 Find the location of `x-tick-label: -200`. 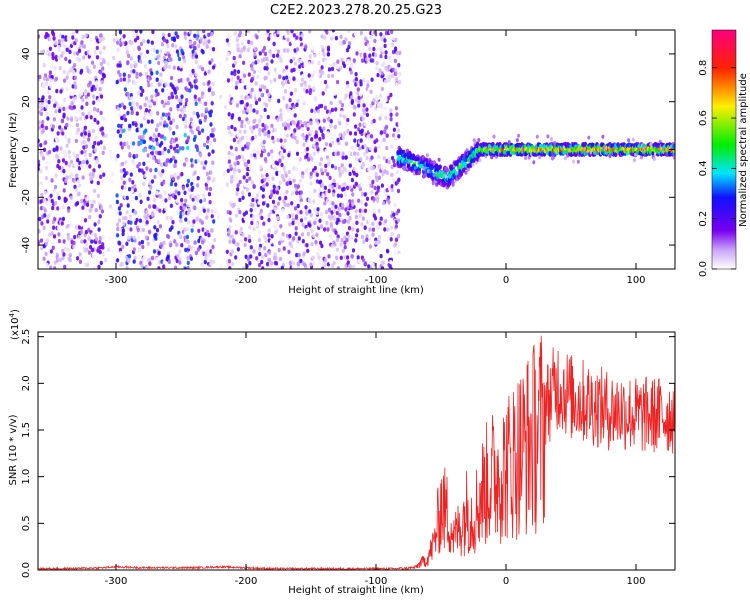

x-tick-label: -200 is located at coordinates (246, 280).